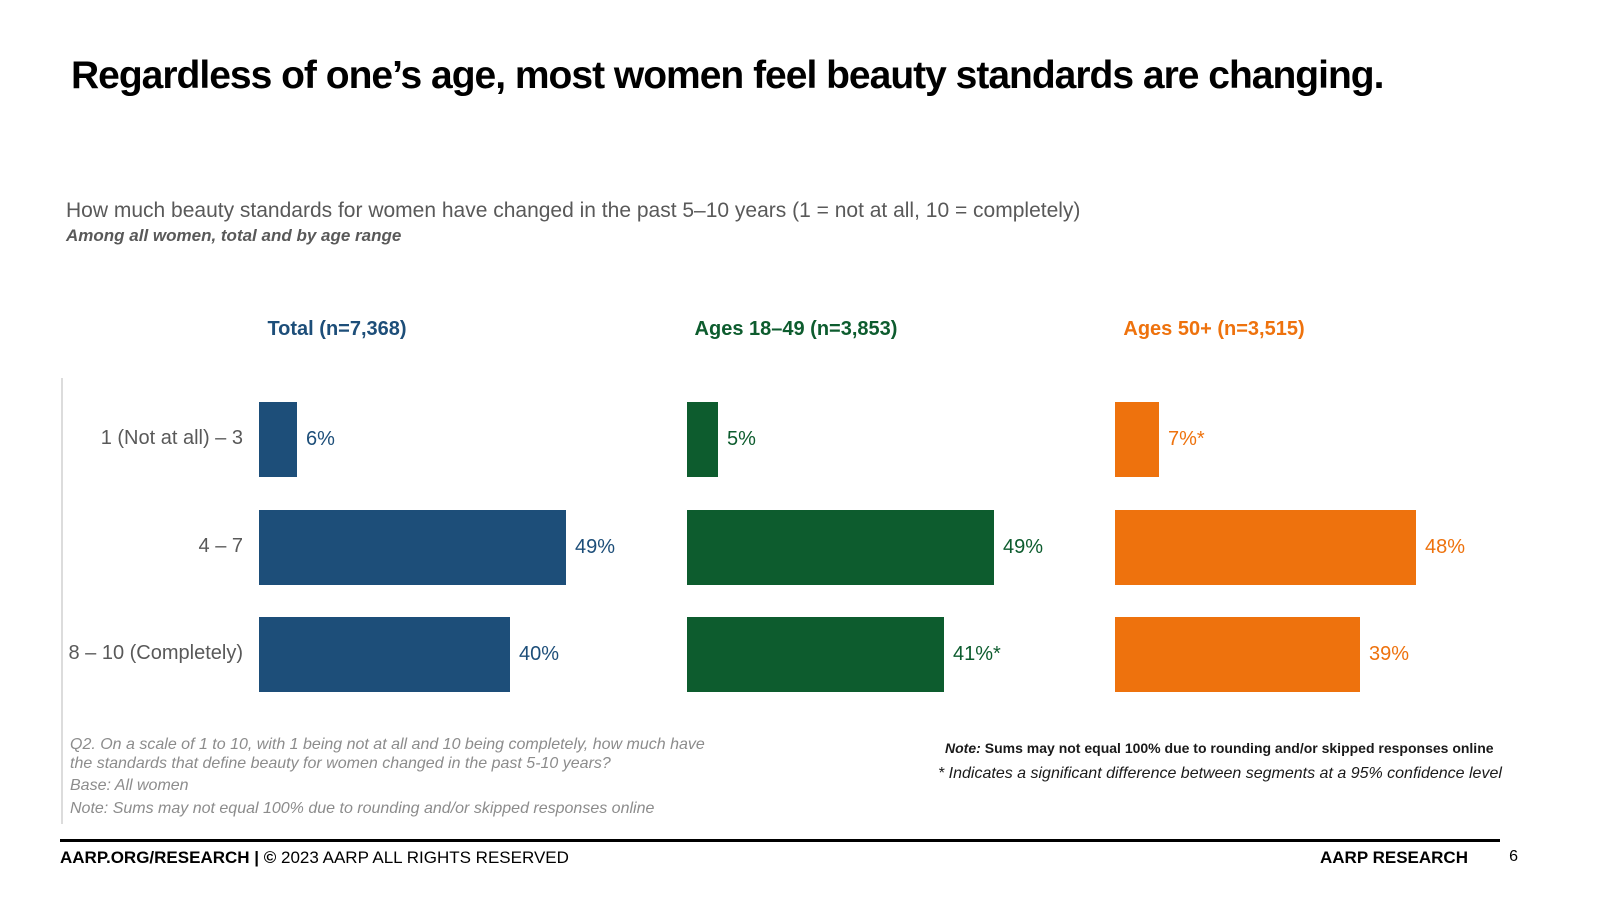 Image resolution: width=1600 pixels, height=900 pixels. Describe the element at coordinates (412, 547) in the screenshot. I see `bar-total-row2` at that location.